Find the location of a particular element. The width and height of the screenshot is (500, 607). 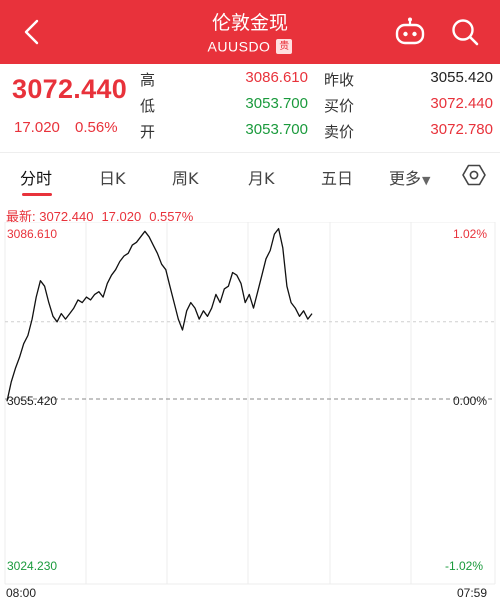

bid-label: 买价 is located at coordinates (339, 106).